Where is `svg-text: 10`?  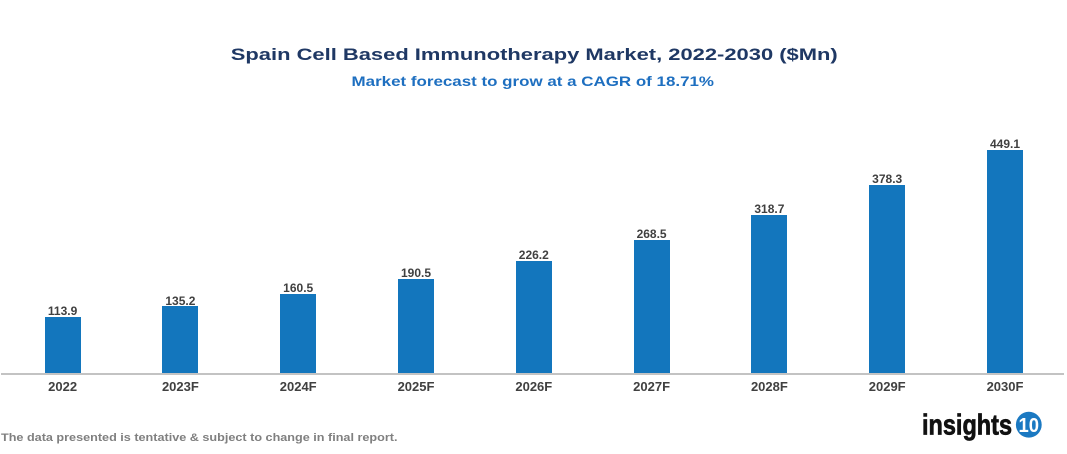 svg-text: 10 is located at coordinates (1029, 426).